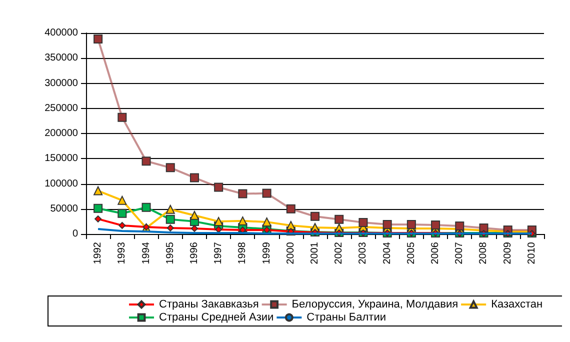 The width and height of the screenshot is (570, 342). What do you see at coordinates (218, 253) in the screenshot?
I see `x-tick-label: 1997` at bounding box center [218, 253].